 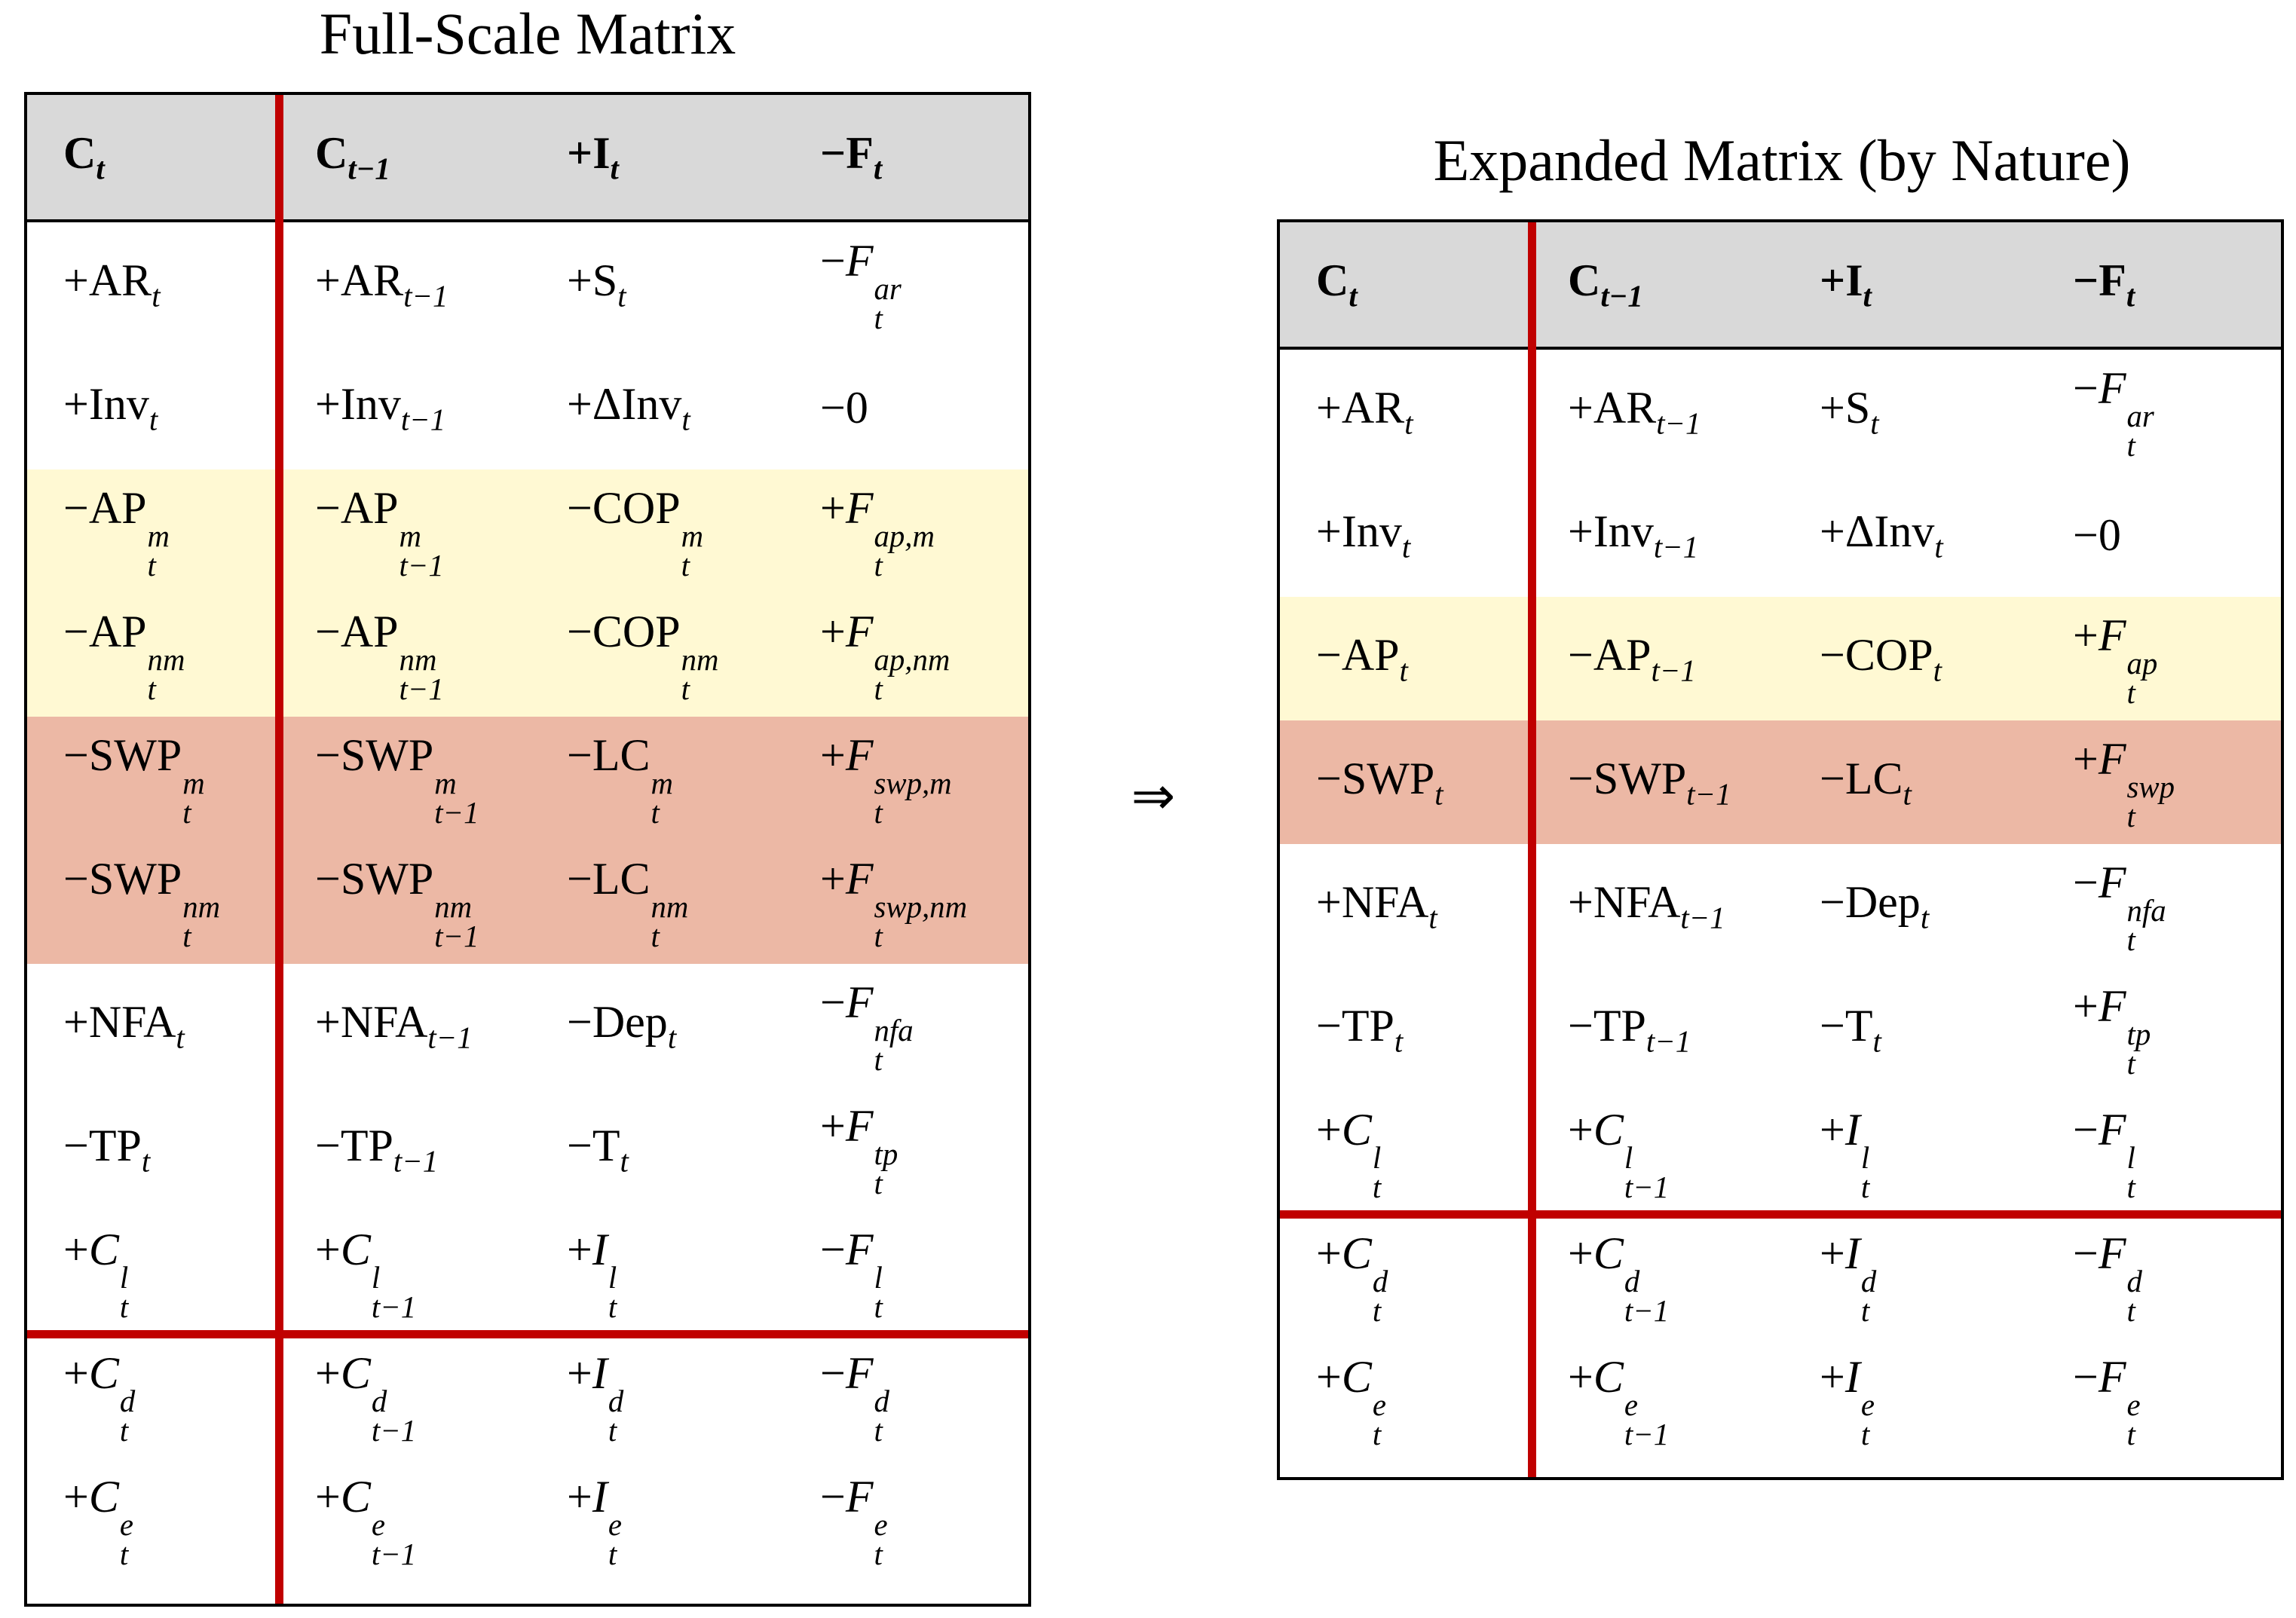 What do you see at coordinates (1618, 1153) in the screenshot?
I see `expanded-matrix-cell: +C l t−1` at bounding box center [1618, 1153].